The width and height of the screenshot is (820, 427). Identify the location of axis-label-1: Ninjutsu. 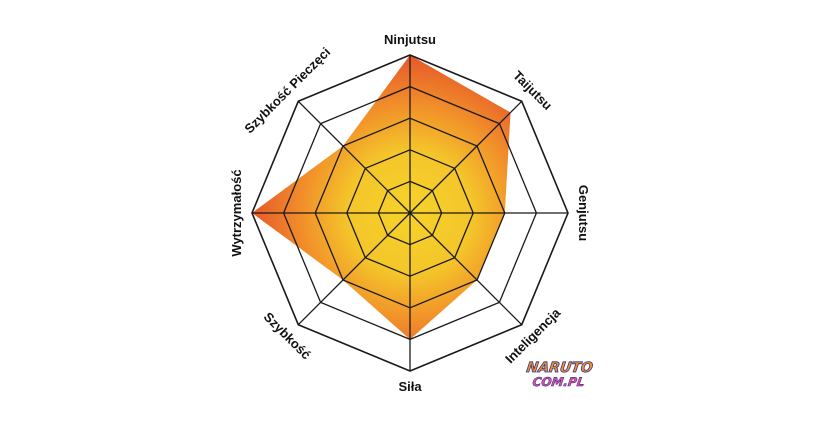
(410, 39).